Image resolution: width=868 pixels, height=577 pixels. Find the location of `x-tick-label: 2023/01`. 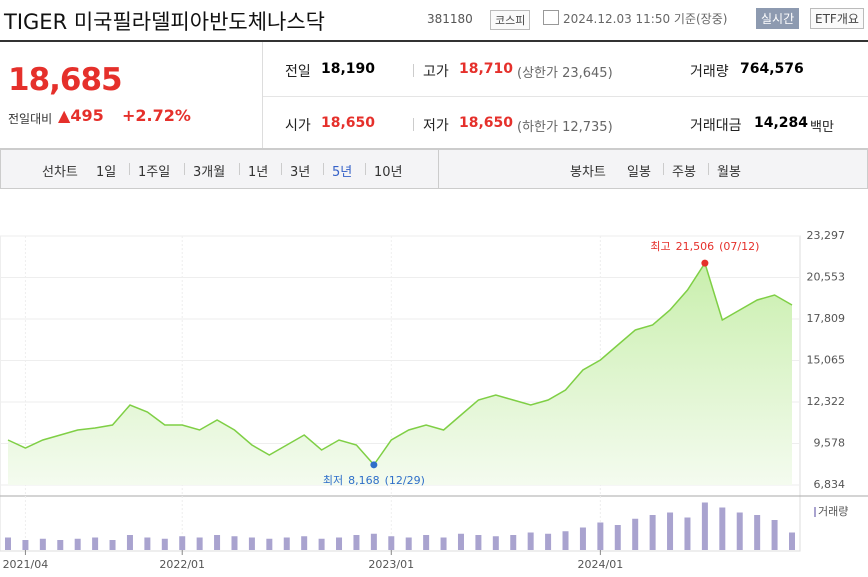

x-tick-label: 2023/01 is located at coordinates (391, 564).